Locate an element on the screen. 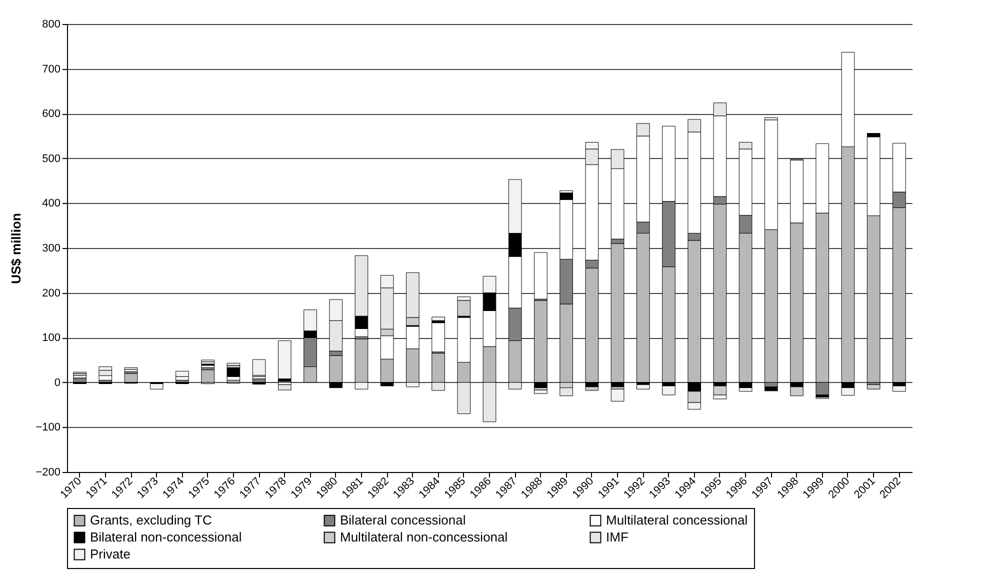 The height and width of the screenshot is (579, 981). y-tick-label: 700 is located at coordinates (51, 69).